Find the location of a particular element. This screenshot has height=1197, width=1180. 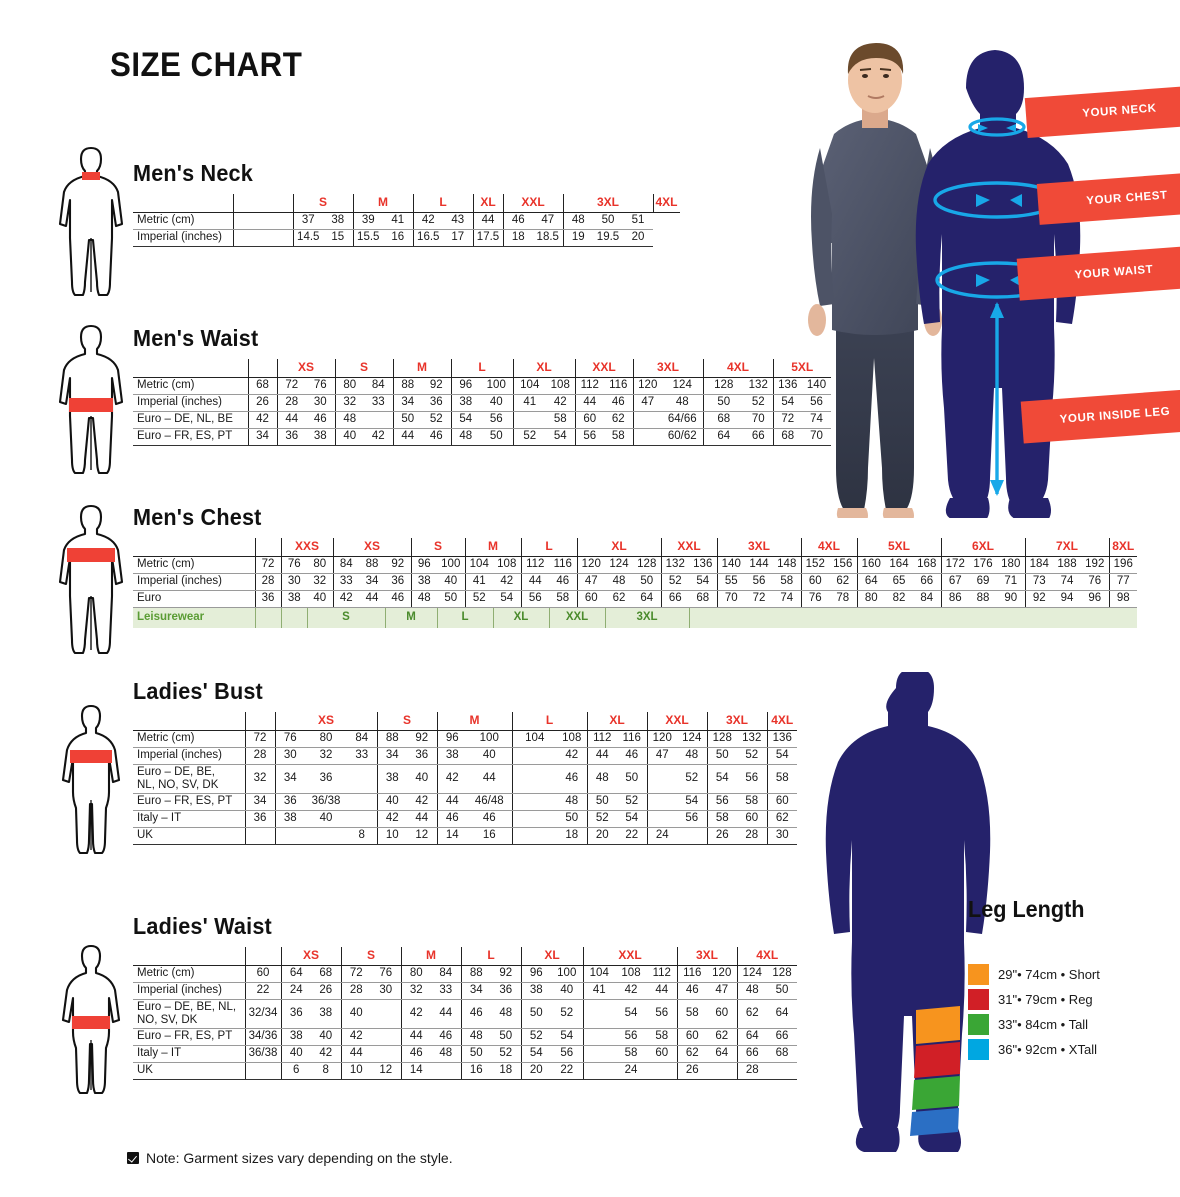

figure-mens-neck is located at coordinates (91, 222).